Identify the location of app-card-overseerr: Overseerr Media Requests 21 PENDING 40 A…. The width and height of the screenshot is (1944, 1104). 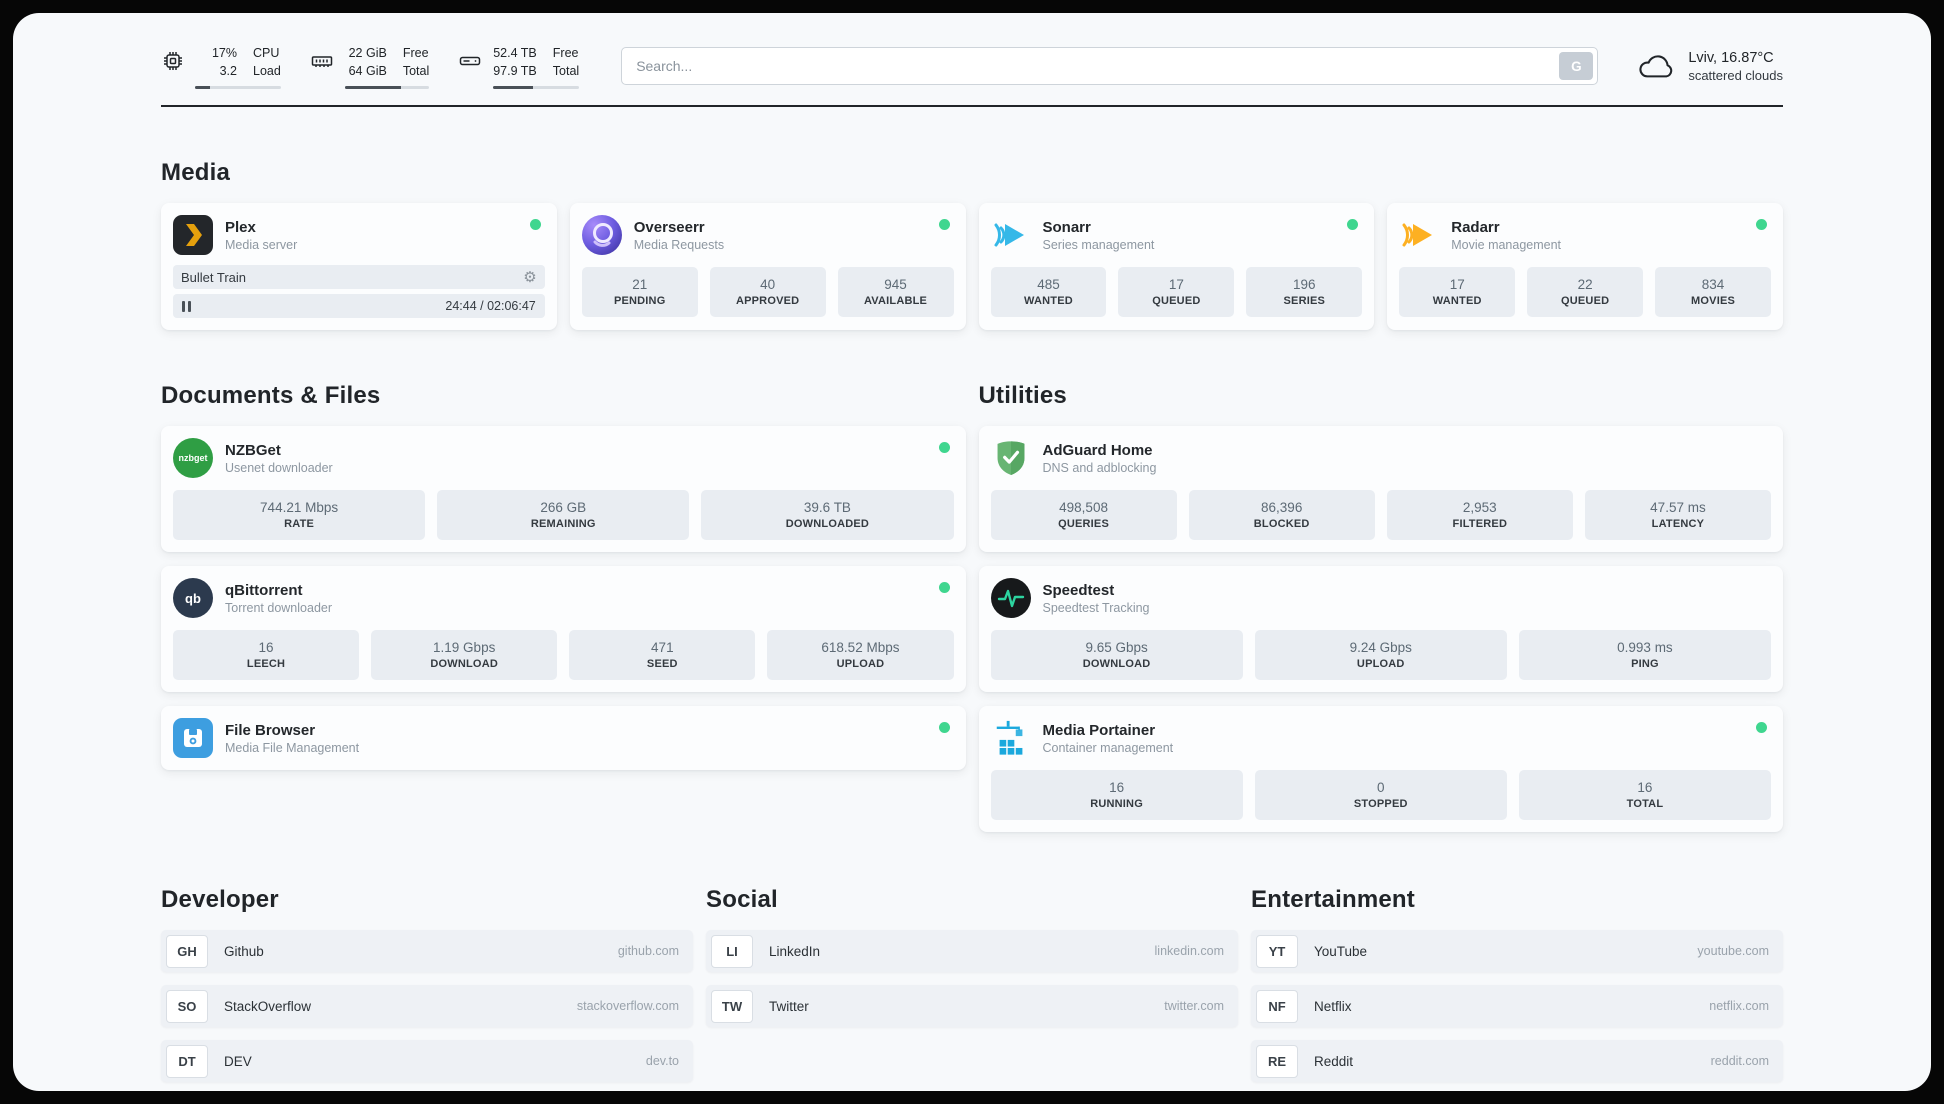
(767, 266).